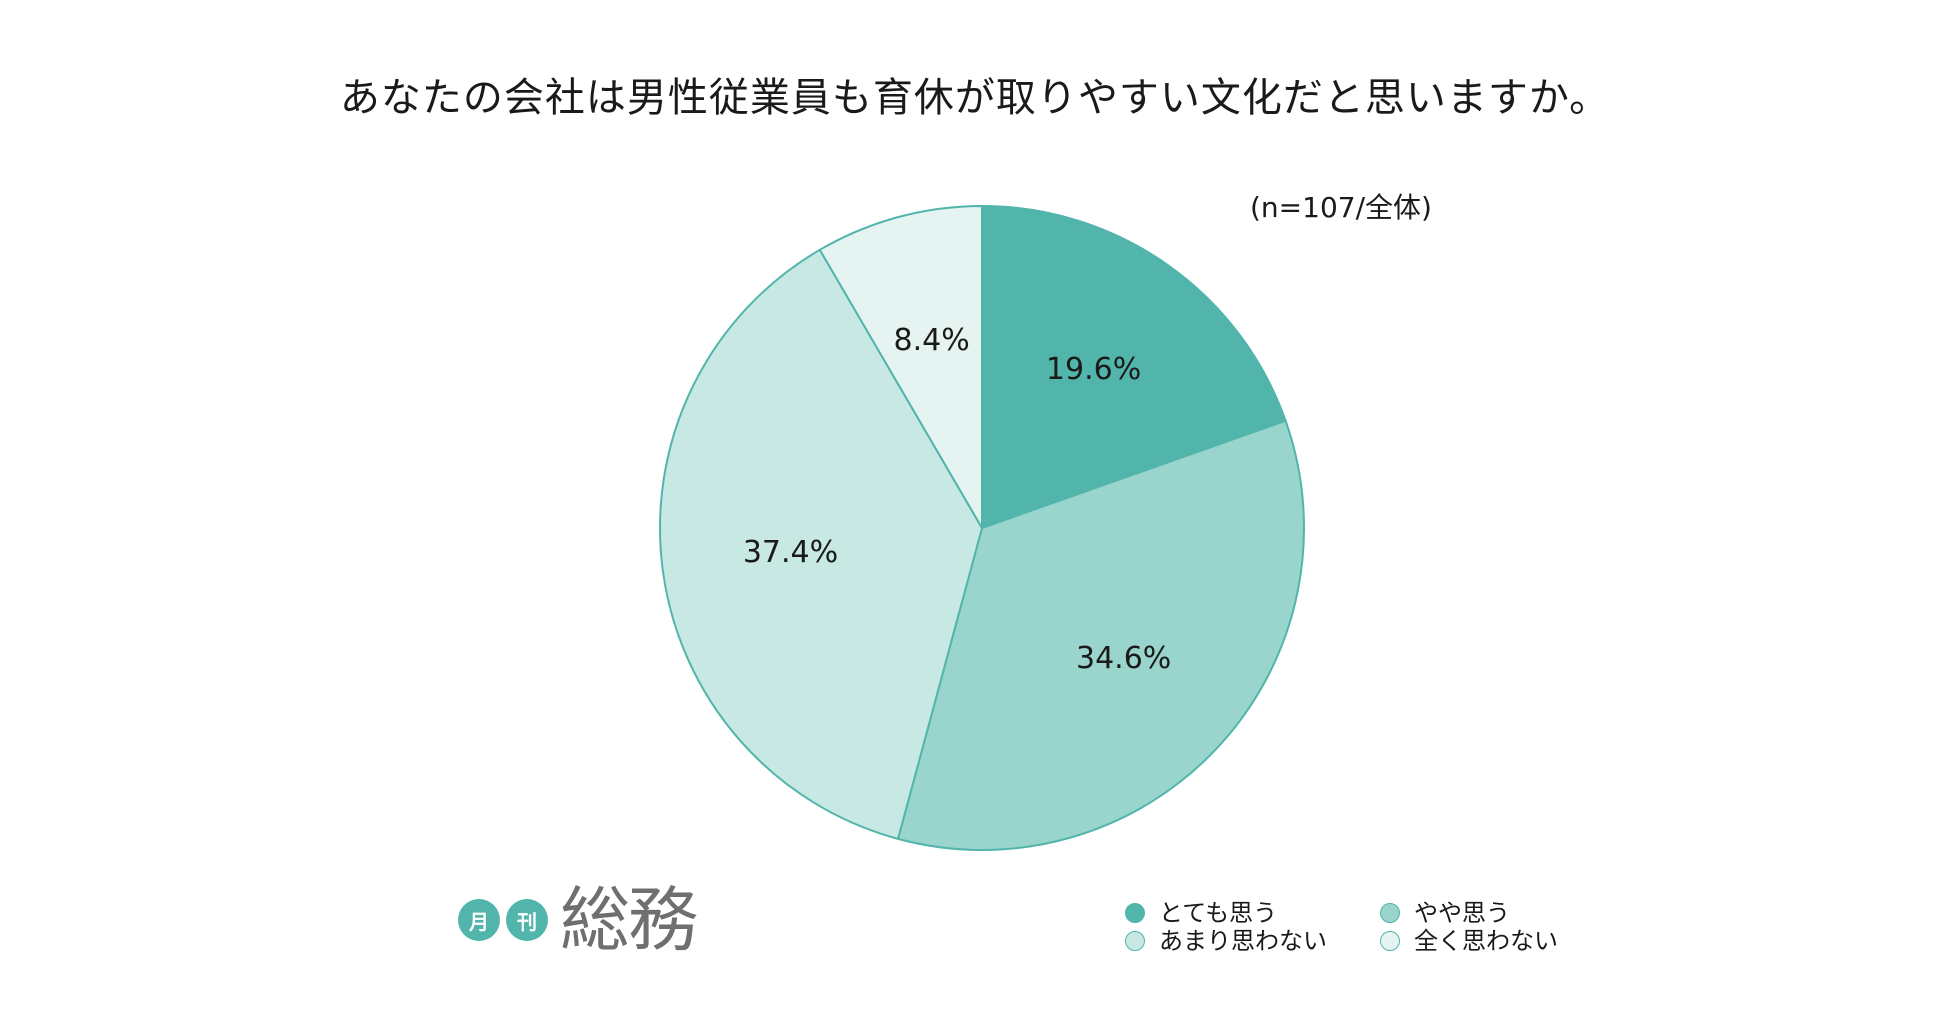 This screenshot has width=1950, height=1022. I want to click on legend-item-mattaku: 全く思わない, so click(1492, 941).